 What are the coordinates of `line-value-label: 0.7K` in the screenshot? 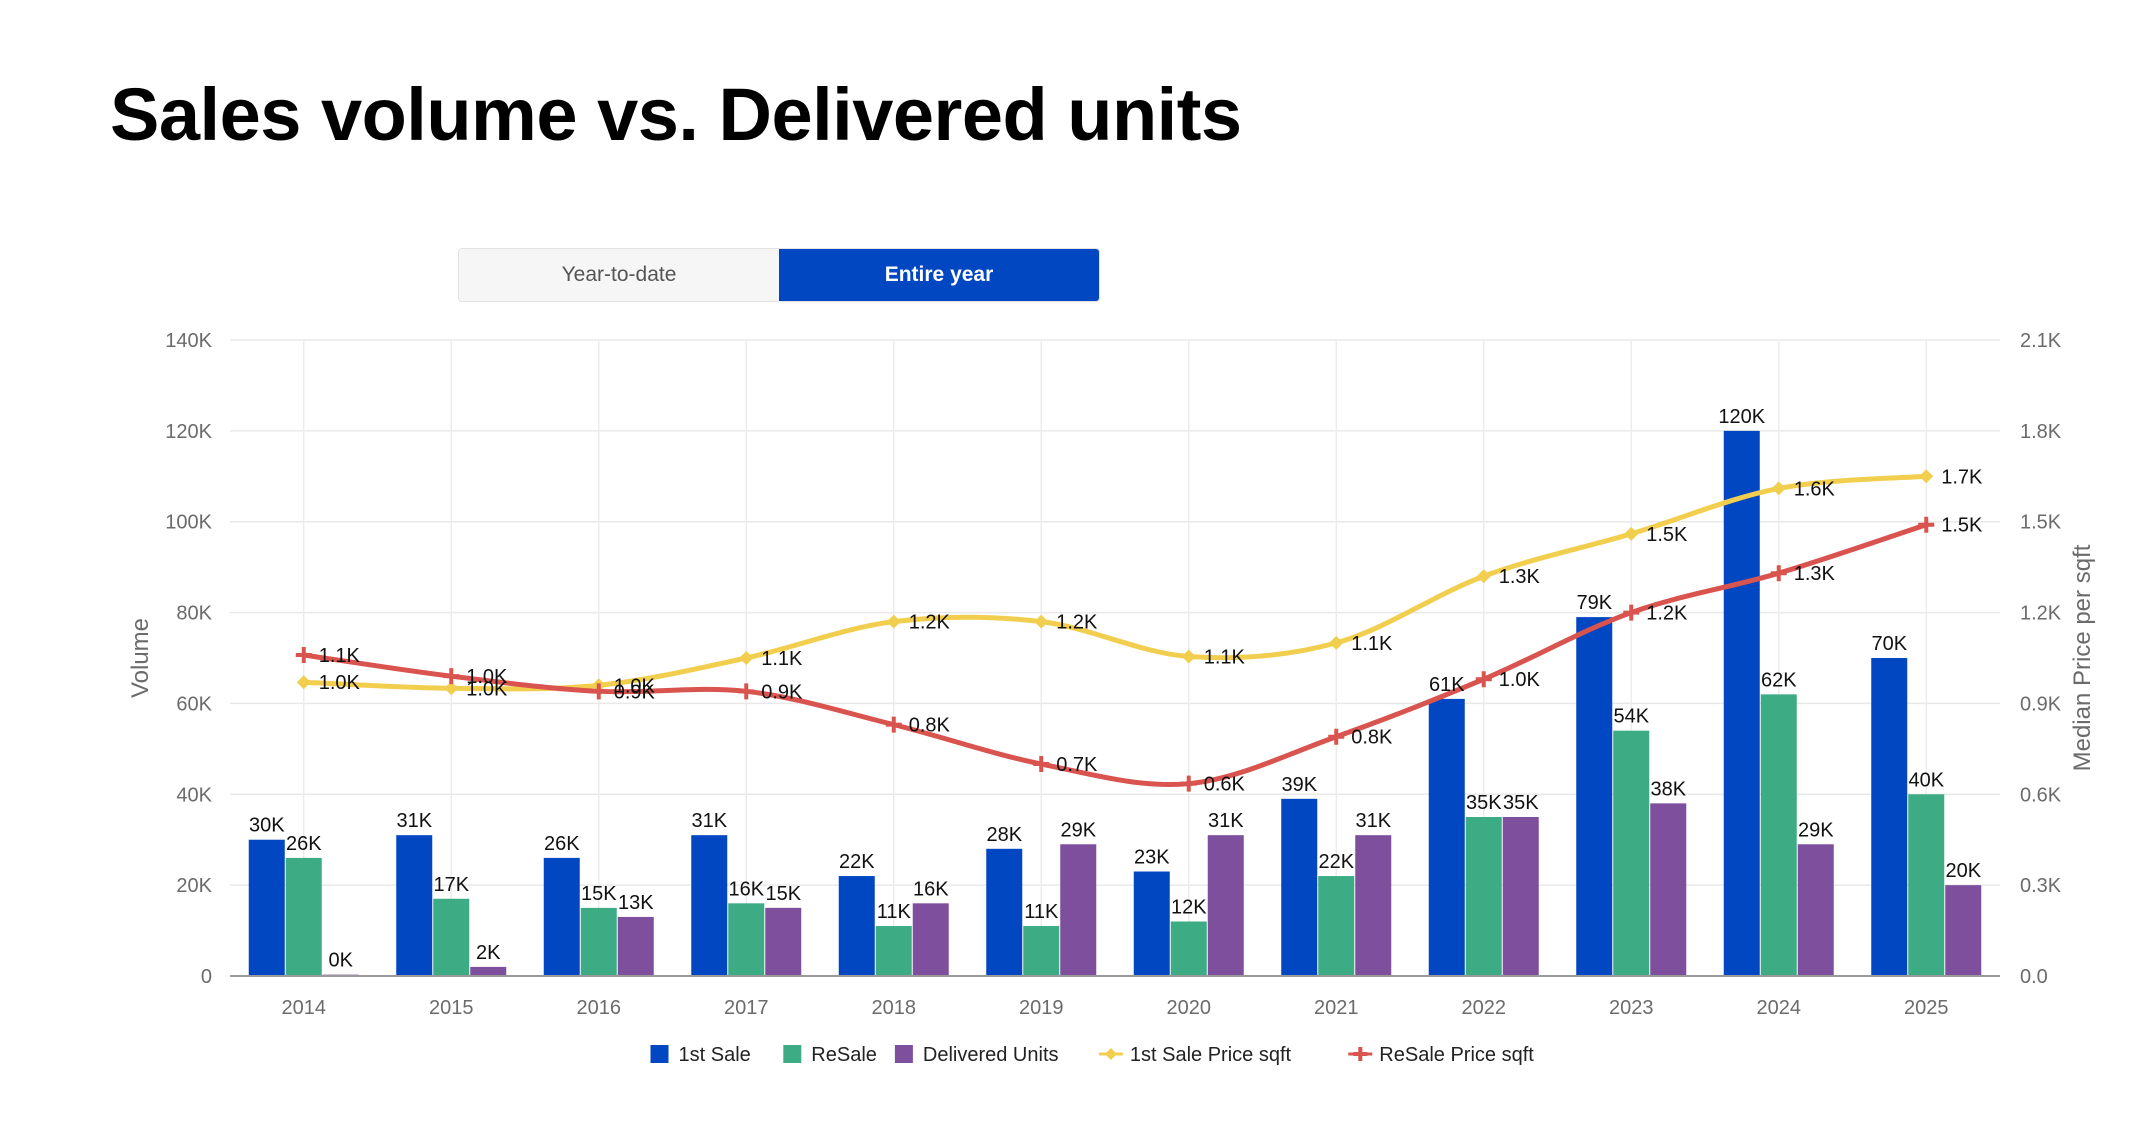 It's located at (1077, 765).